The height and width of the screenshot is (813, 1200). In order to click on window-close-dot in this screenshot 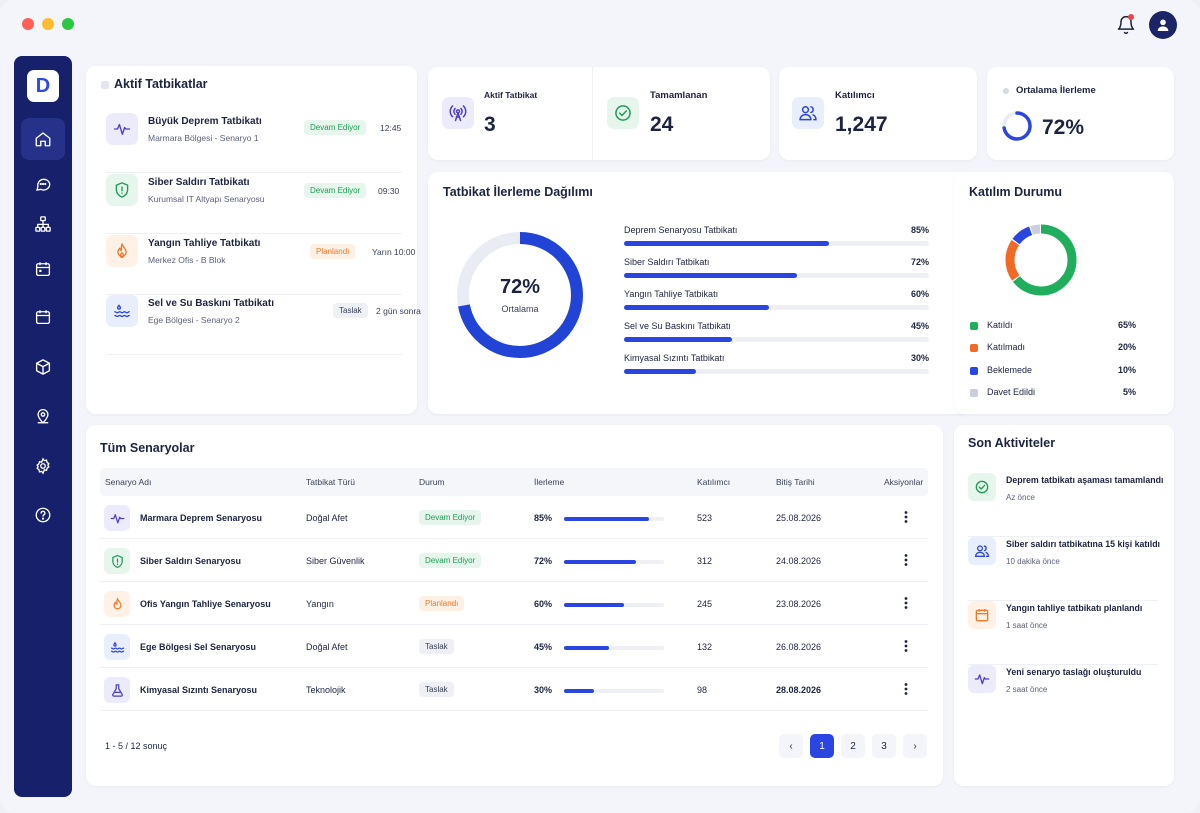, I will do `click(28, 24)`.